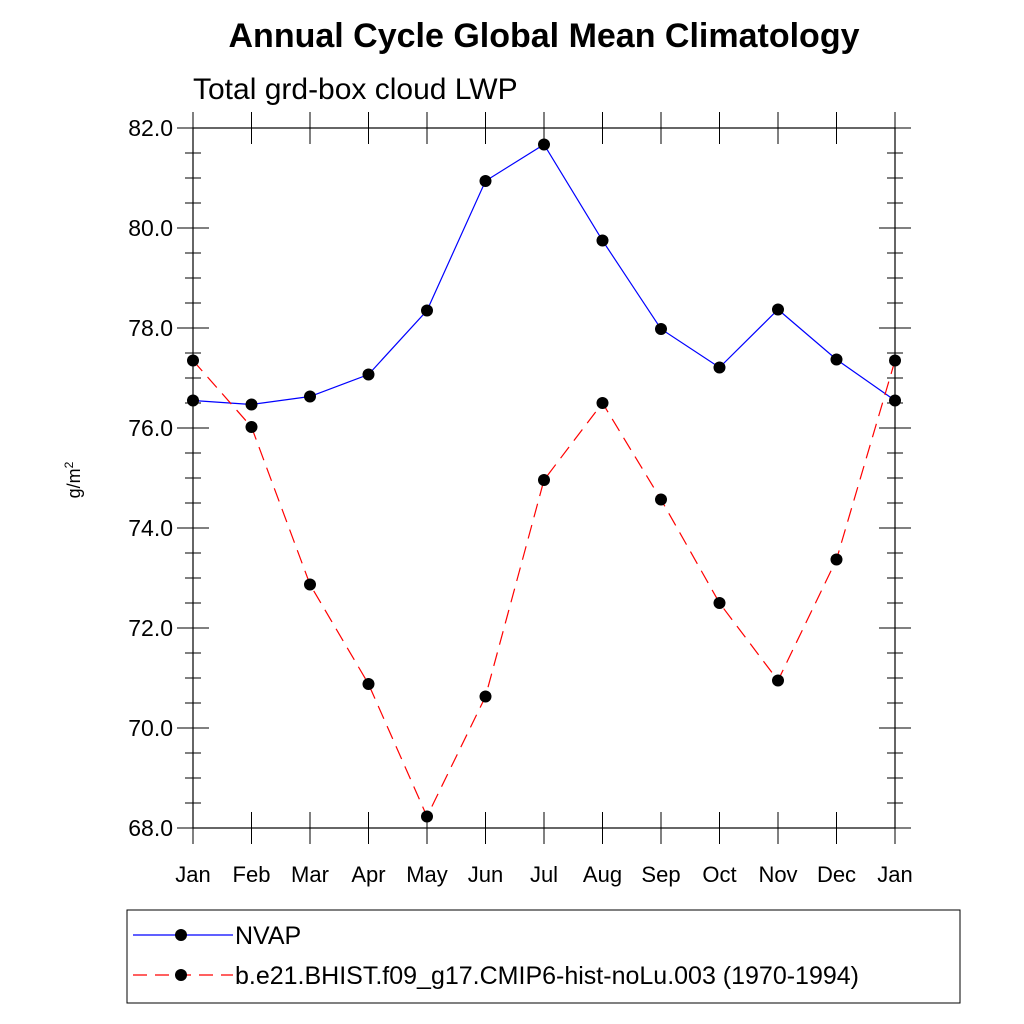  Describe the element at coordinates (150, 528) in the screenshot. I see `y-tick-label: 74.0` at that location.